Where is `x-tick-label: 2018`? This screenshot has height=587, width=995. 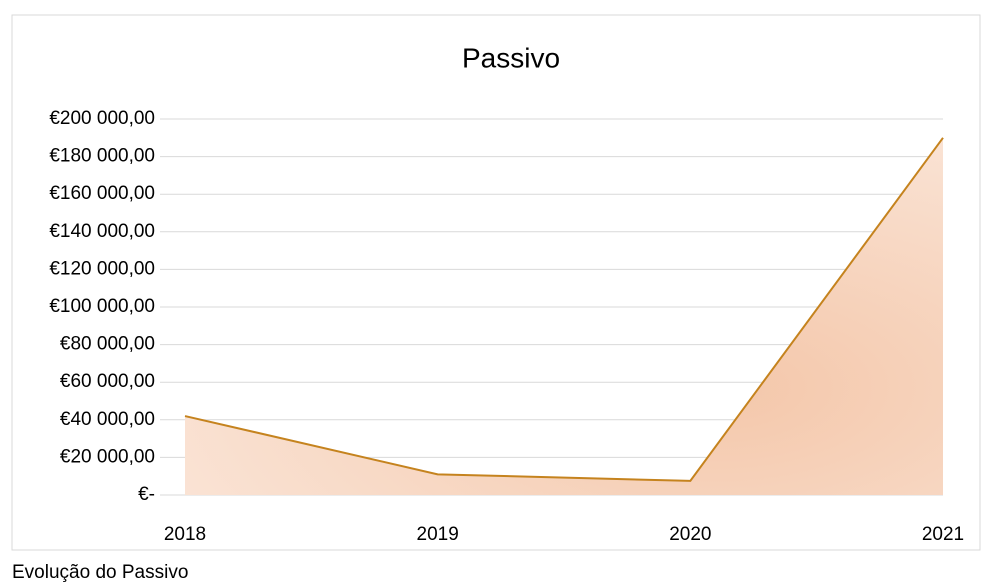
x-tick-label: 2018 is located at coordinates (185, 534).